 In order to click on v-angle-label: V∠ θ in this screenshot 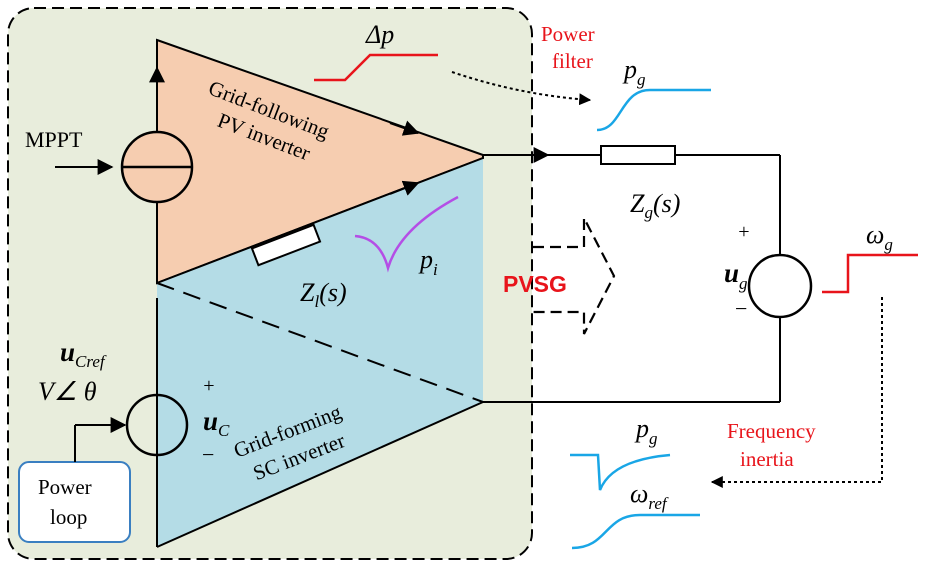, I will do `click(67, 391)`.